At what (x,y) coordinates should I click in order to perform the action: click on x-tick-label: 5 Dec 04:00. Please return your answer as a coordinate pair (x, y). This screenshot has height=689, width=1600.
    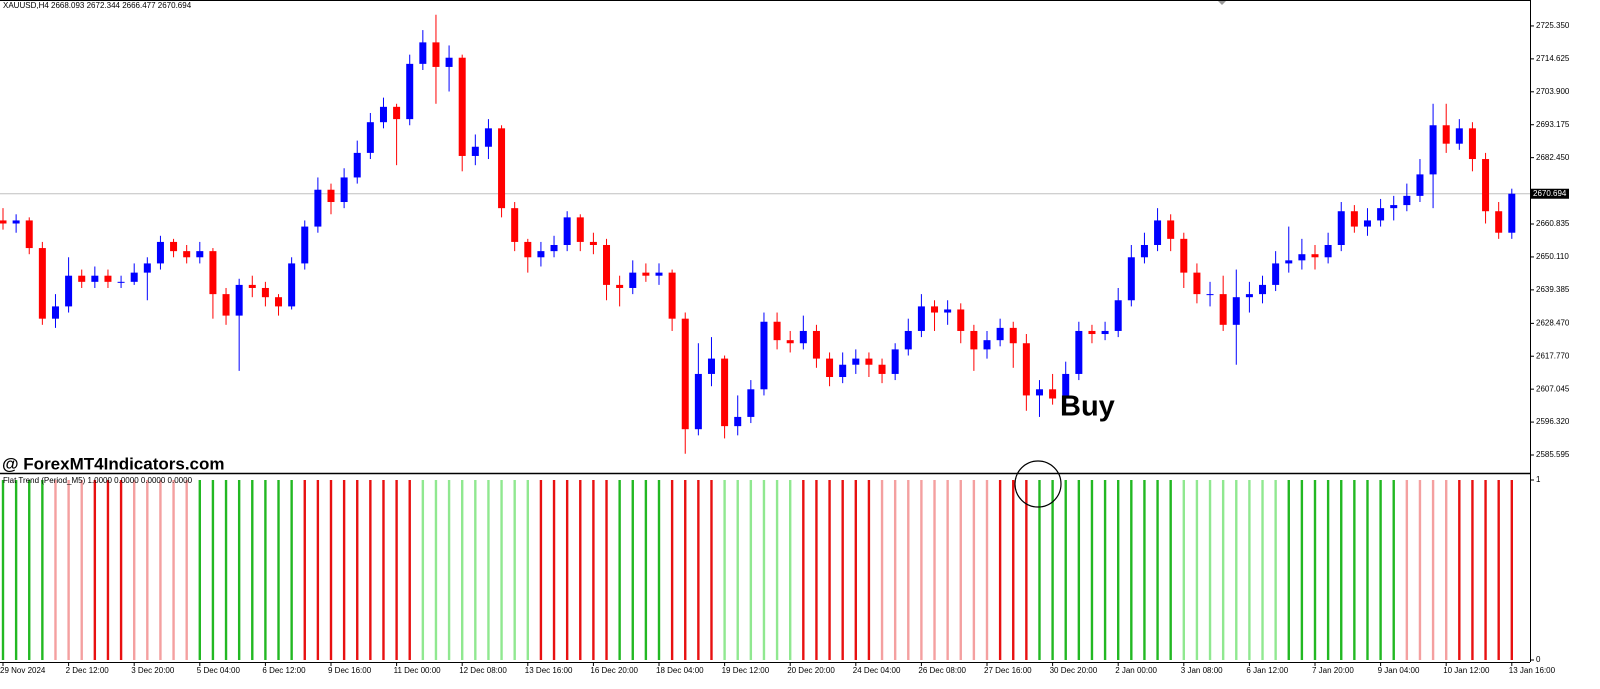
    Looking at the image, I should click on (219, 670).